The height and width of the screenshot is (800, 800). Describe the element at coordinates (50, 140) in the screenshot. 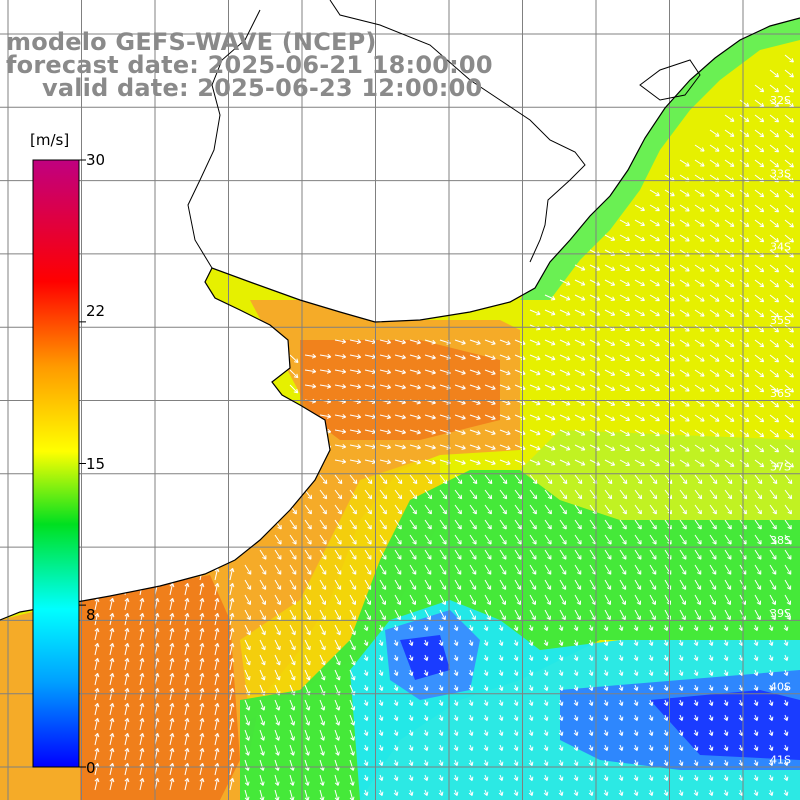

I see `colorbar-unit: [m/s]` at that location.